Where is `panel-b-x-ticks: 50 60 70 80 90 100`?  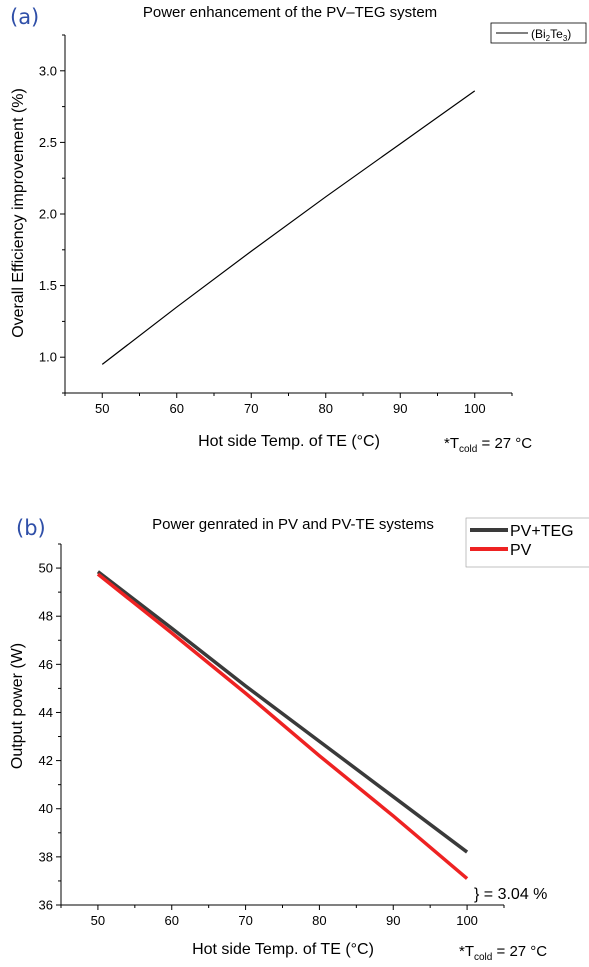 panel-b-x-ticks: 50 60 70 80 90 100 is located at coordinates (282, 916).